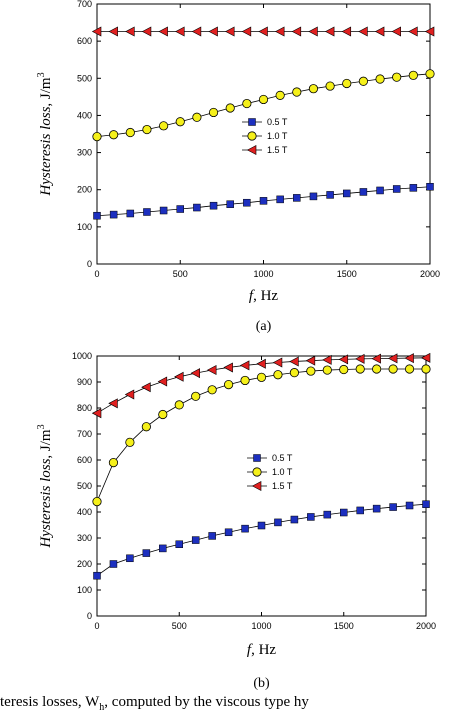 The image size is (472, 718). What do you see at coordinates (84, 460) in the screenshot?
I see `y-tick-label: 600` at bounding box center [84, 460].